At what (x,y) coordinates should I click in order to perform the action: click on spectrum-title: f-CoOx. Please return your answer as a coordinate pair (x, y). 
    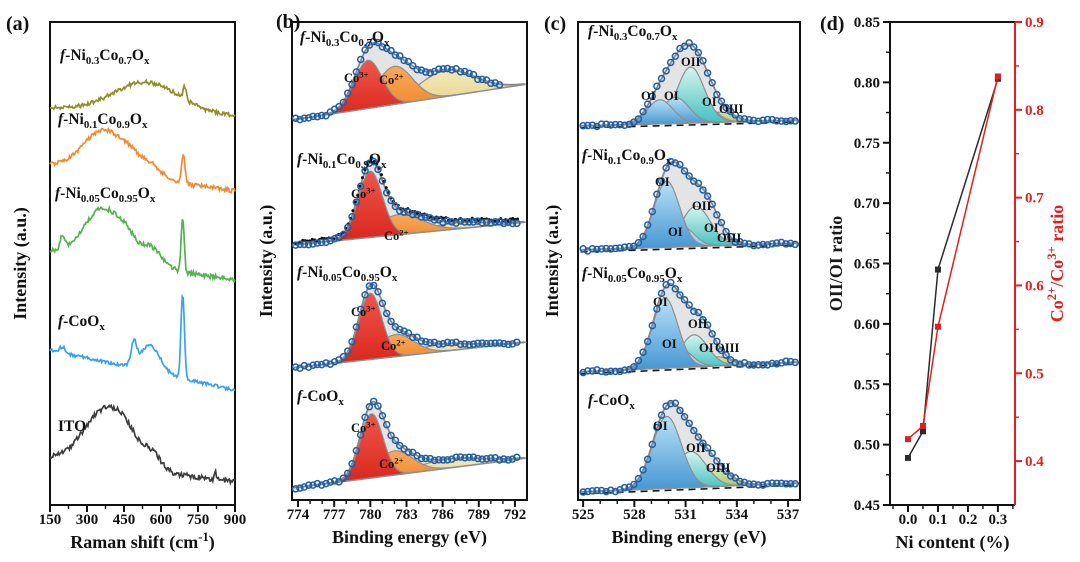
    Looking at the image, I should click on (611, 402).